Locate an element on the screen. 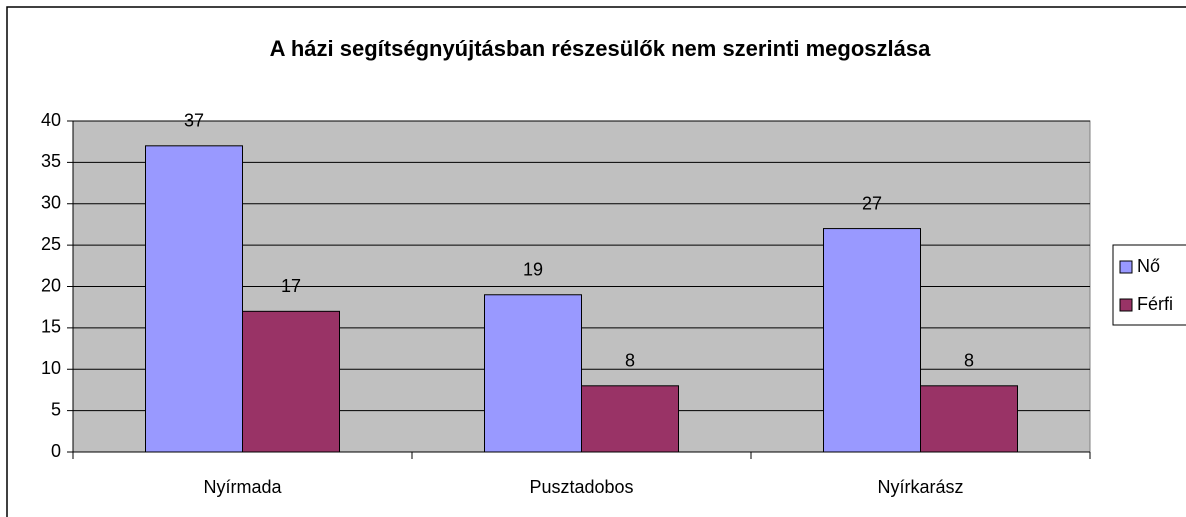  x-tick-label: Nyírkarász is located at coordinates (920, 487).